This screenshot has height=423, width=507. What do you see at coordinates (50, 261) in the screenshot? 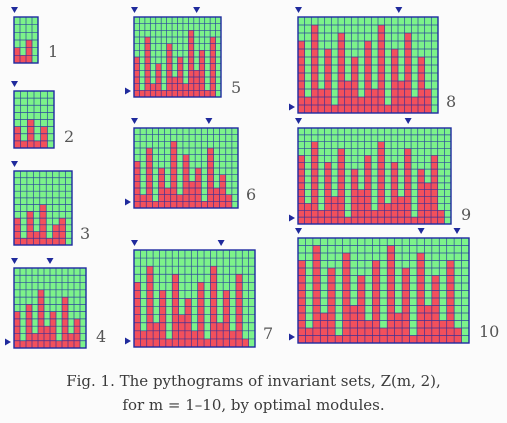
I see `pythogram-4-top-marker` at bounding box center [50, 261].